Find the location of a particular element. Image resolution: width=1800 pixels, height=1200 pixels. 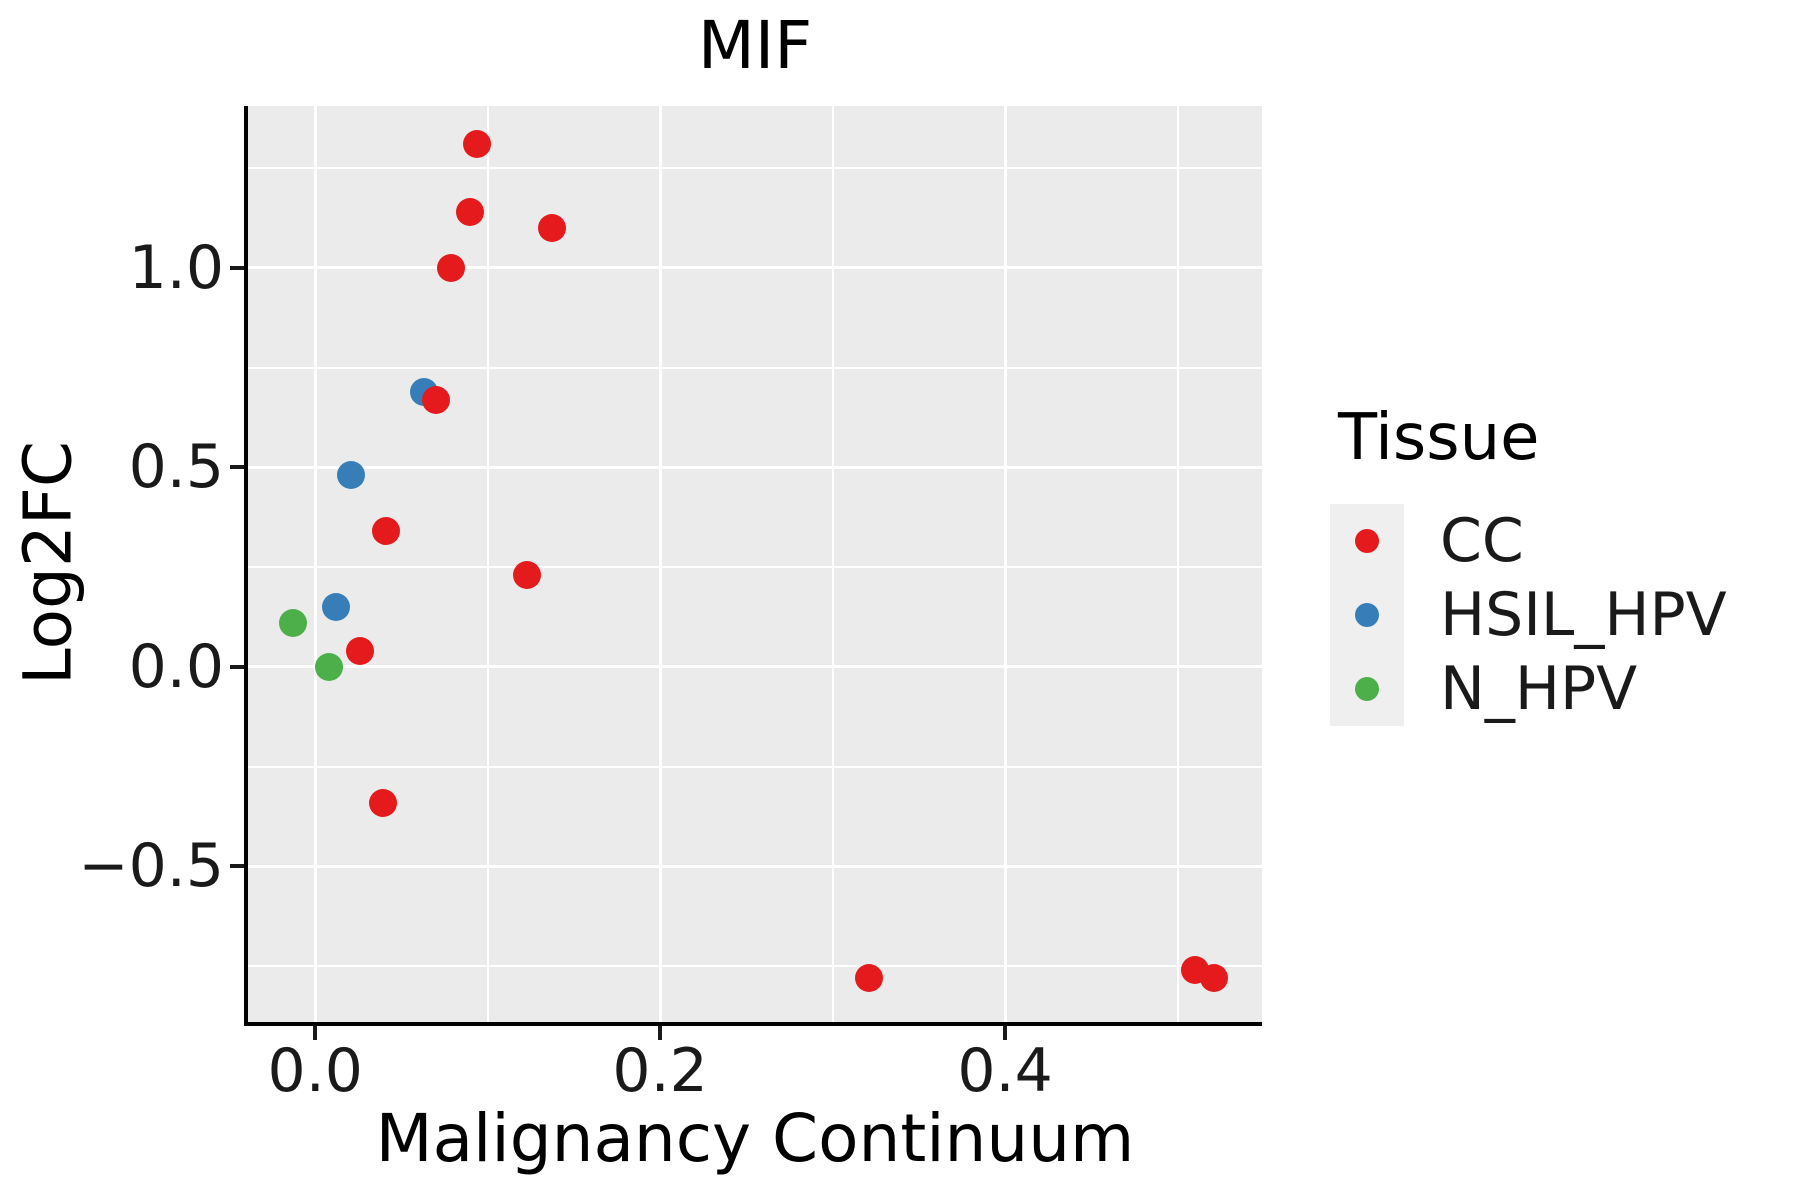

x-tick-label: 0.0 is located at coordinates (315, 1071).